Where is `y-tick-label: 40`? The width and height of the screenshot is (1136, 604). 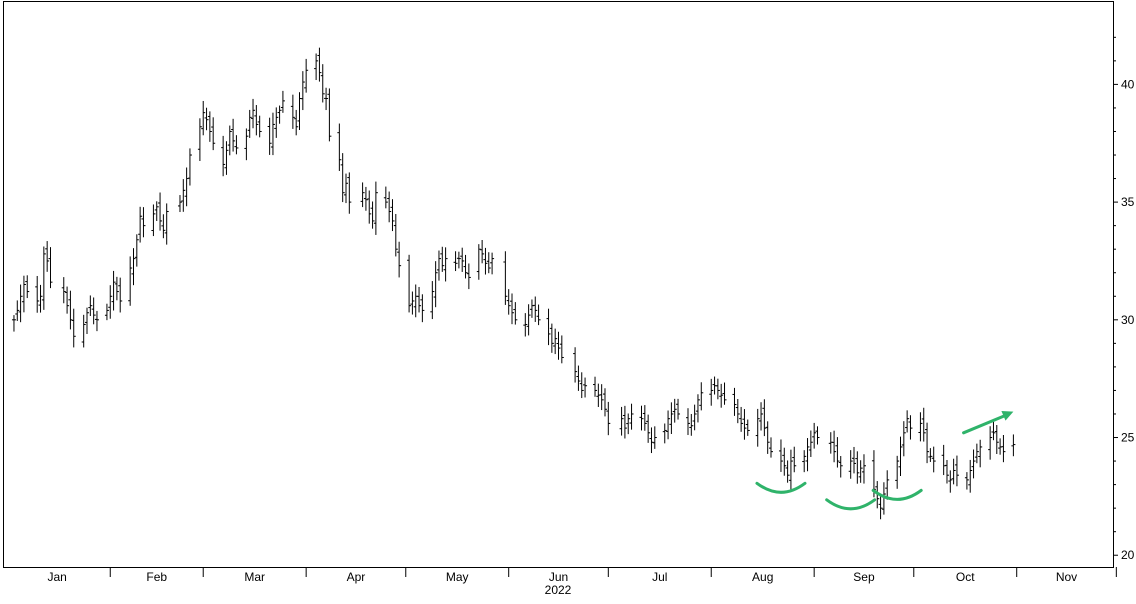
y-tick-label: 40 is located at coordinates (1128, 84).